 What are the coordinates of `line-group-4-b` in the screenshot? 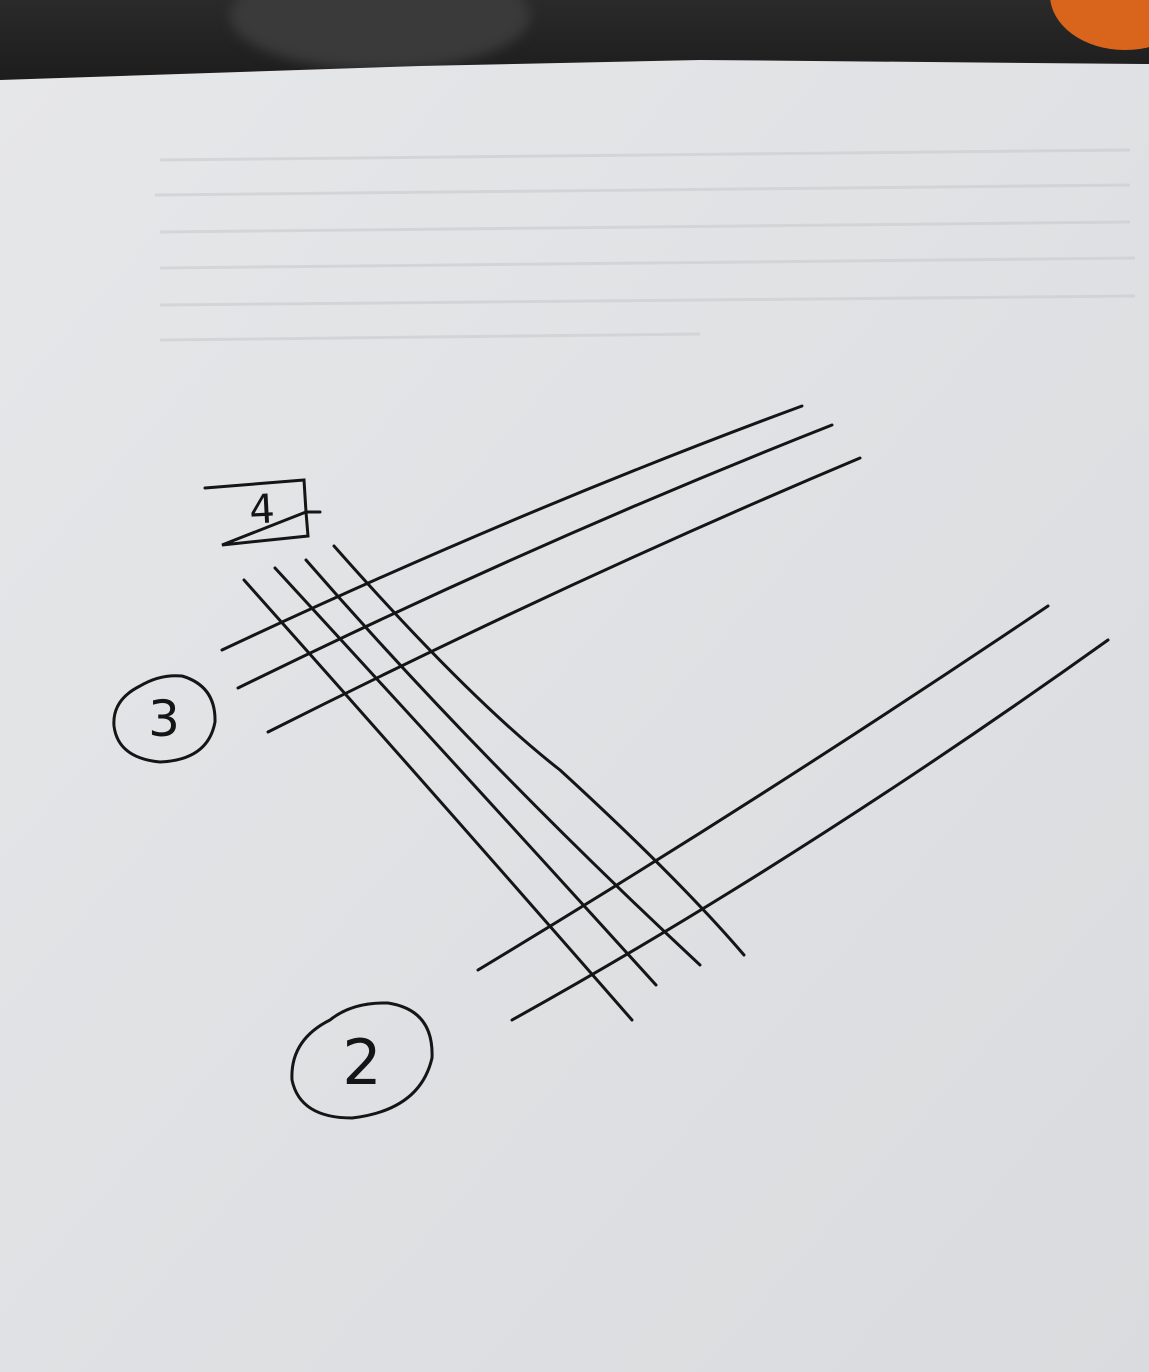 It's located at (465, 776).